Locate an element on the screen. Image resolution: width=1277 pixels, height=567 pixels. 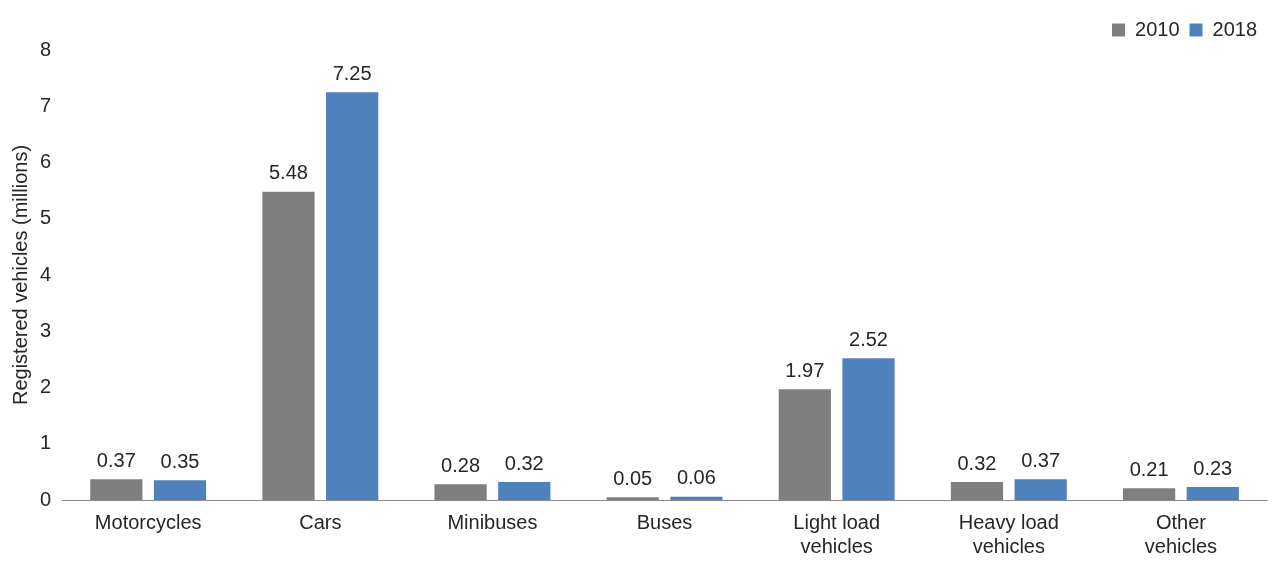
x-tick-label: Light load vehicles is located at coordinates (837, 533).